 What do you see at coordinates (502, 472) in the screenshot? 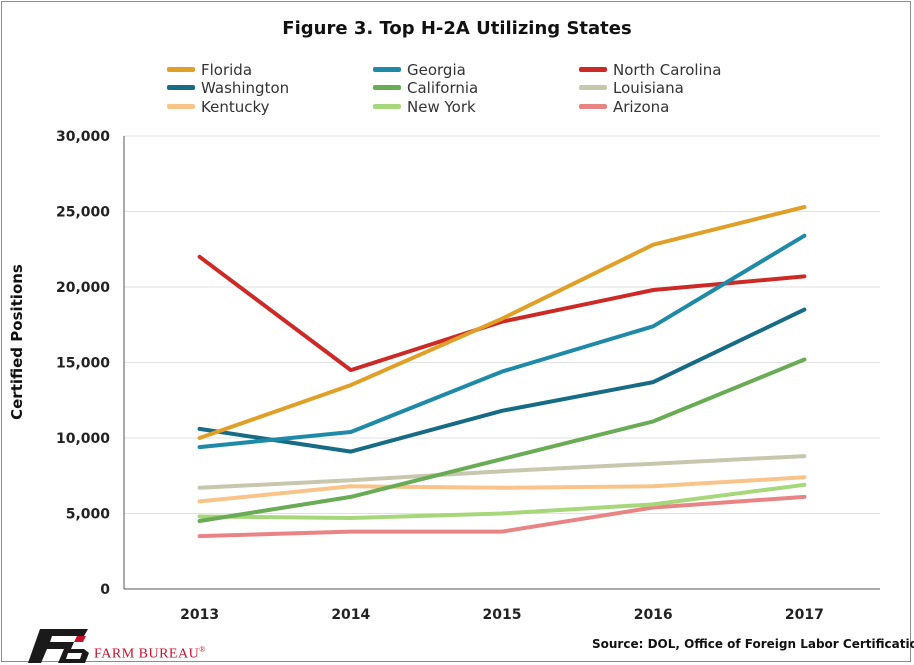
I see `series-line-louisiana` at bounding box center [502, 472].